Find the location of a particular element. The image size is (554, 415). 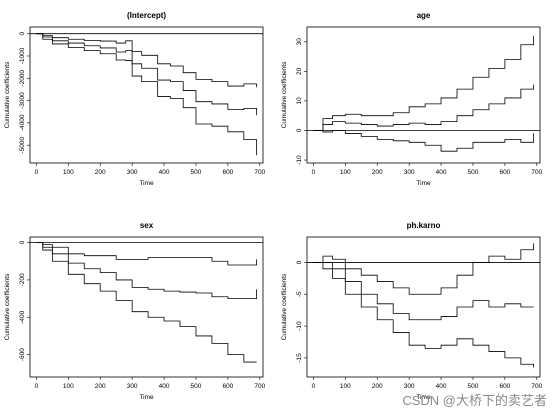

y-tick-label: -400 is located at coordinates (22, 316).